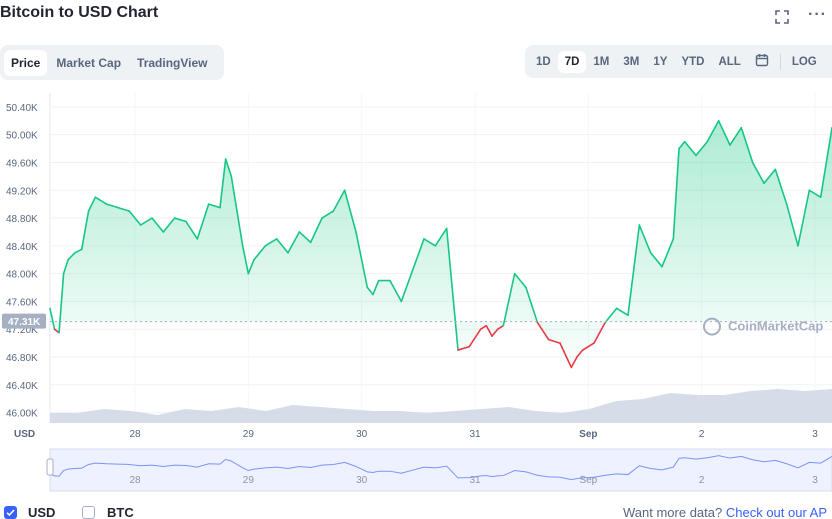 The width and height of the screenshot is (832, 519). Describe the element at coordinates (475, 434) in the screenshot. I see `x-tick-label: 31` at that location.